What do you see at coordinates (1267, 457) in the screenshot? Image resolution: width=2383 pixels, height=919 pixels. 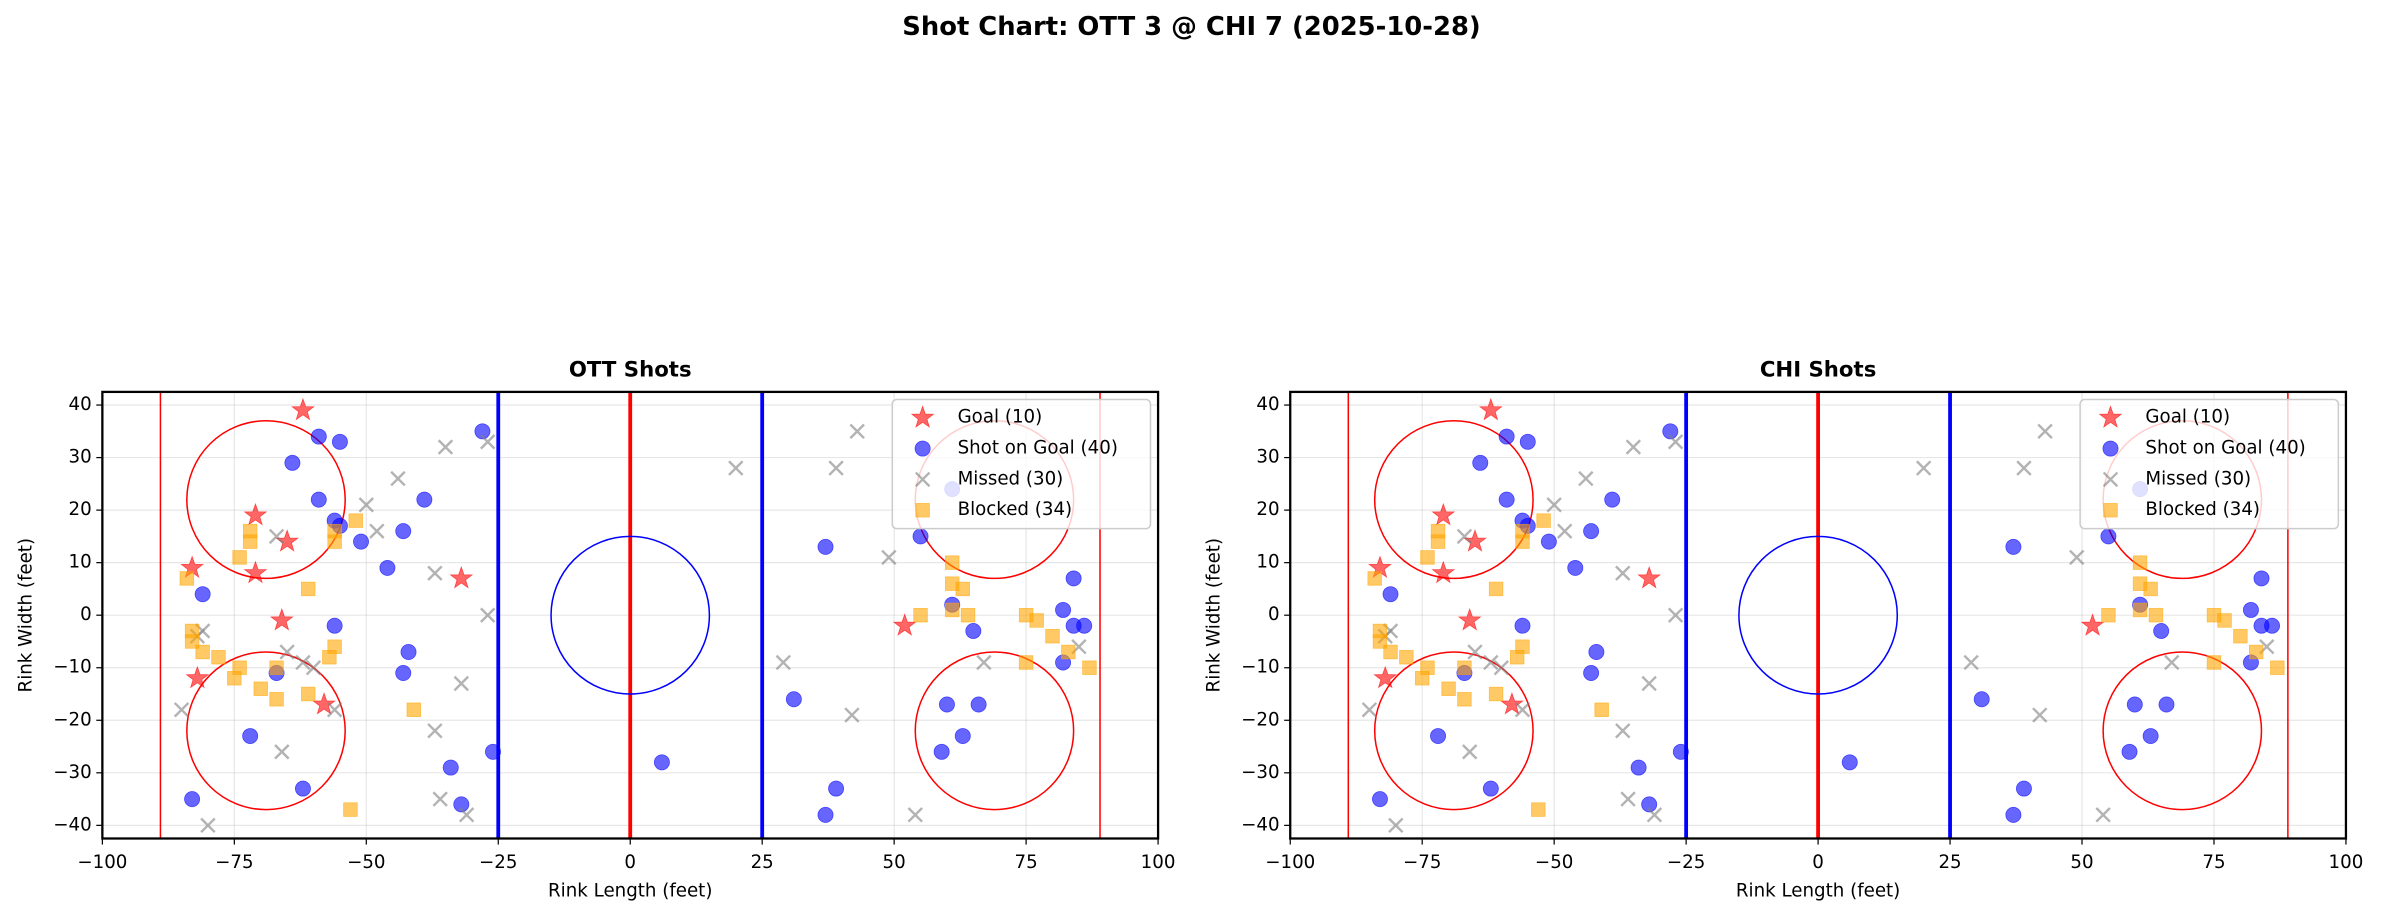 I see `y-tick-label: 30` at bounding box center [1267, 457].